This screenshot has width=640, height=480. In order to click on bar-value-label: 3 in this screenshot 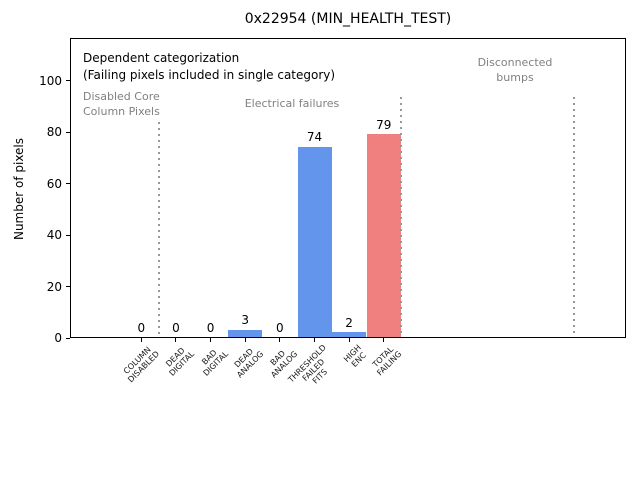, I will do `click(245, 320)`.